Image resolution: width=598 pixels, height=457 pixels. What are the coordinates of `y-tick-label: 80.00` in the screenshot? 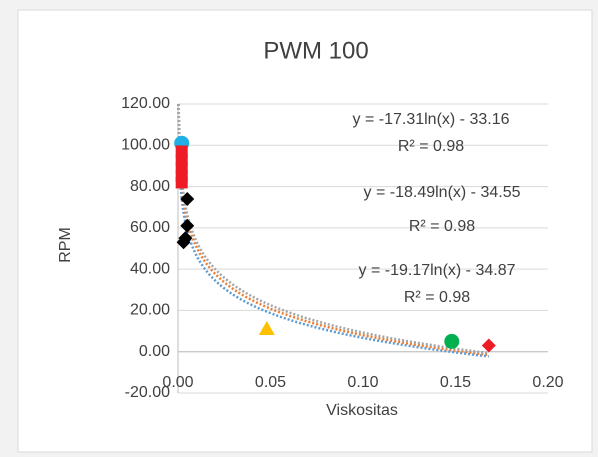 It's located at (150, 186).